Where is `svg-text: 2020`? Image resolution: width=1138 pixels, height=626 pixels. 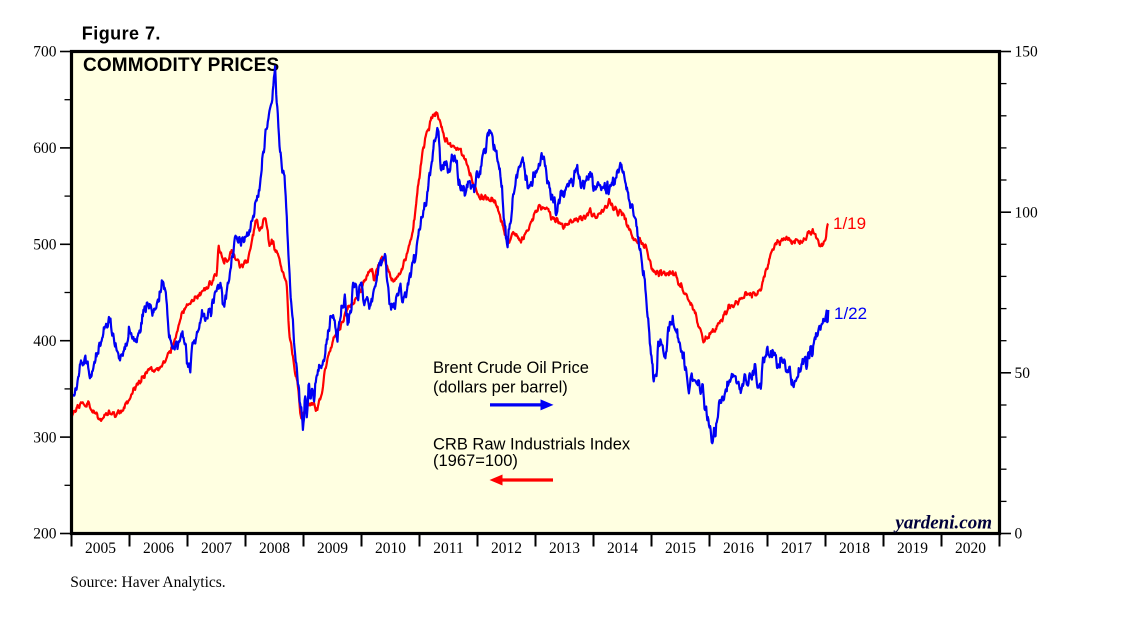 svg-text: 2020 is located at coordinates (970, 548).